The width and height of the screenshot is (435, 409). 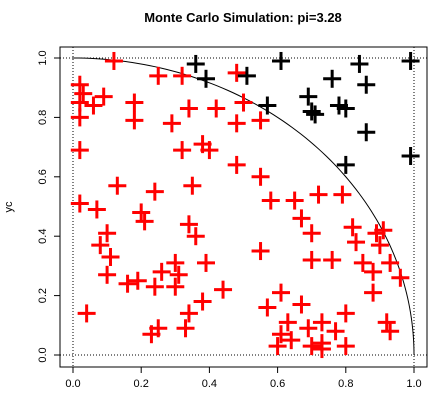 What do you see at coordinates (43, 354) in the screenshot?
I see `y-tick-label: 0.0` at bounding box center [43, 354].